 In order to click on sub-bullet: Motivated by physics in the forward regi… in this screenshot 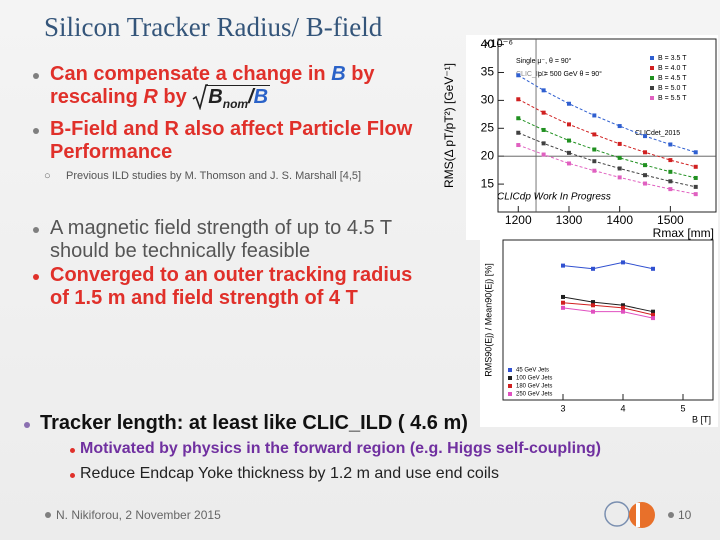, I will do `click(340, 448)`.